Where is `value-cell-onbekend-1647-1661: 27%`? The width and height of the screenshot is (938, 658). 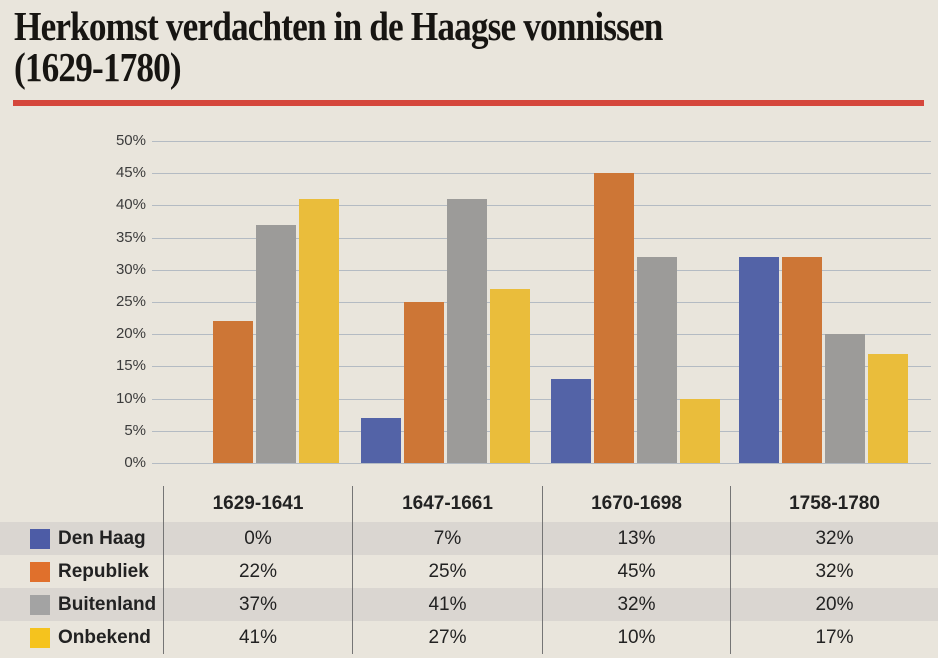 value-cell-onbekend-1647-1661: 27% is located at coordinates (447, 637).